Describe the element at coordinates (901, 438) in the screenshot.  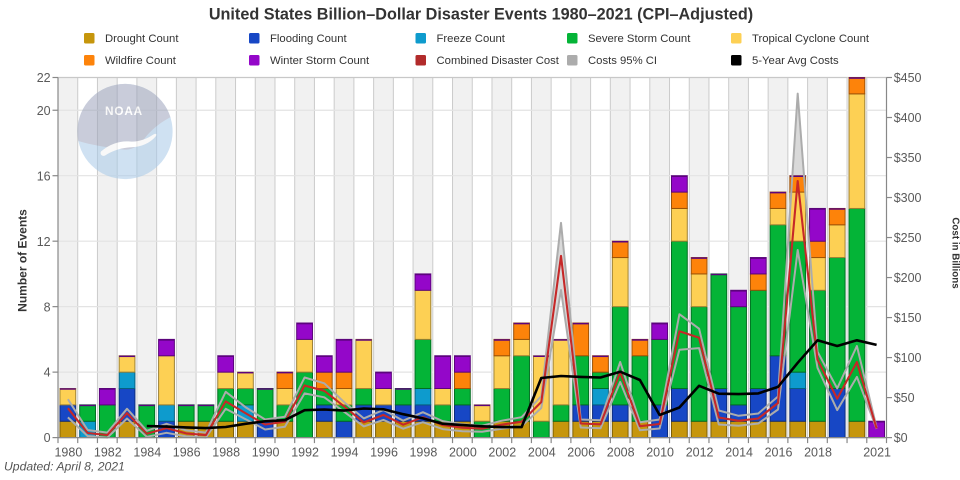
I see `svg-text: $0` at that location.